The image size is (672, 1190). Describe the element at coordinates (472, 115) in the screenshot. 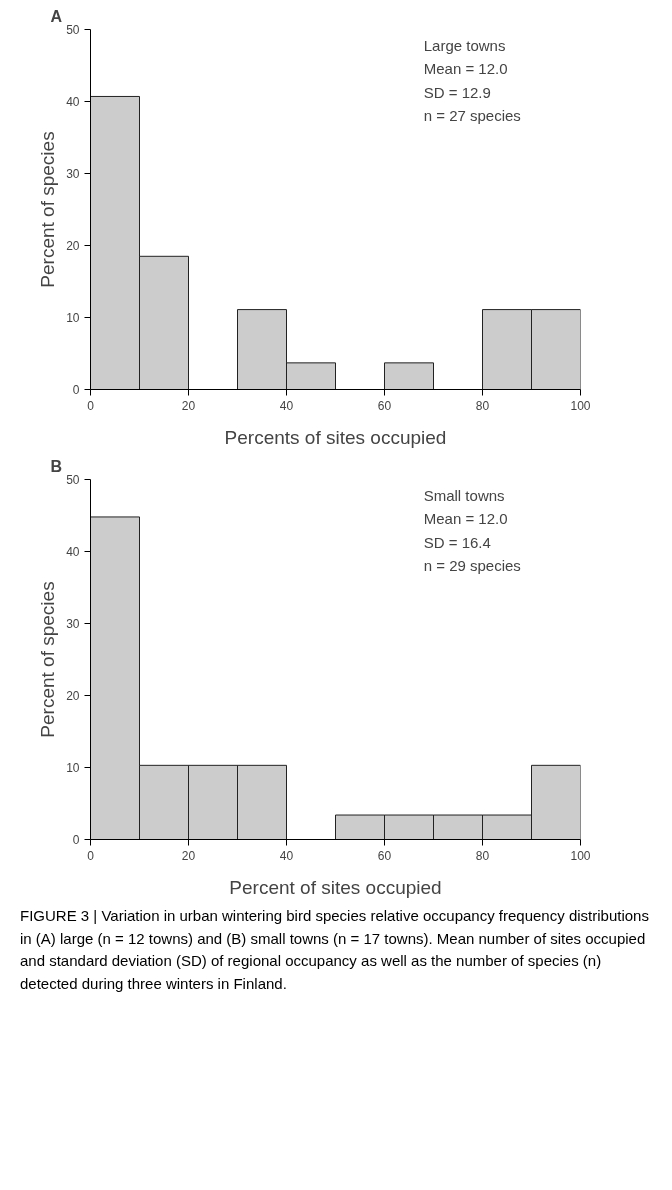

I see `annotation: n = 27 species` at that location.